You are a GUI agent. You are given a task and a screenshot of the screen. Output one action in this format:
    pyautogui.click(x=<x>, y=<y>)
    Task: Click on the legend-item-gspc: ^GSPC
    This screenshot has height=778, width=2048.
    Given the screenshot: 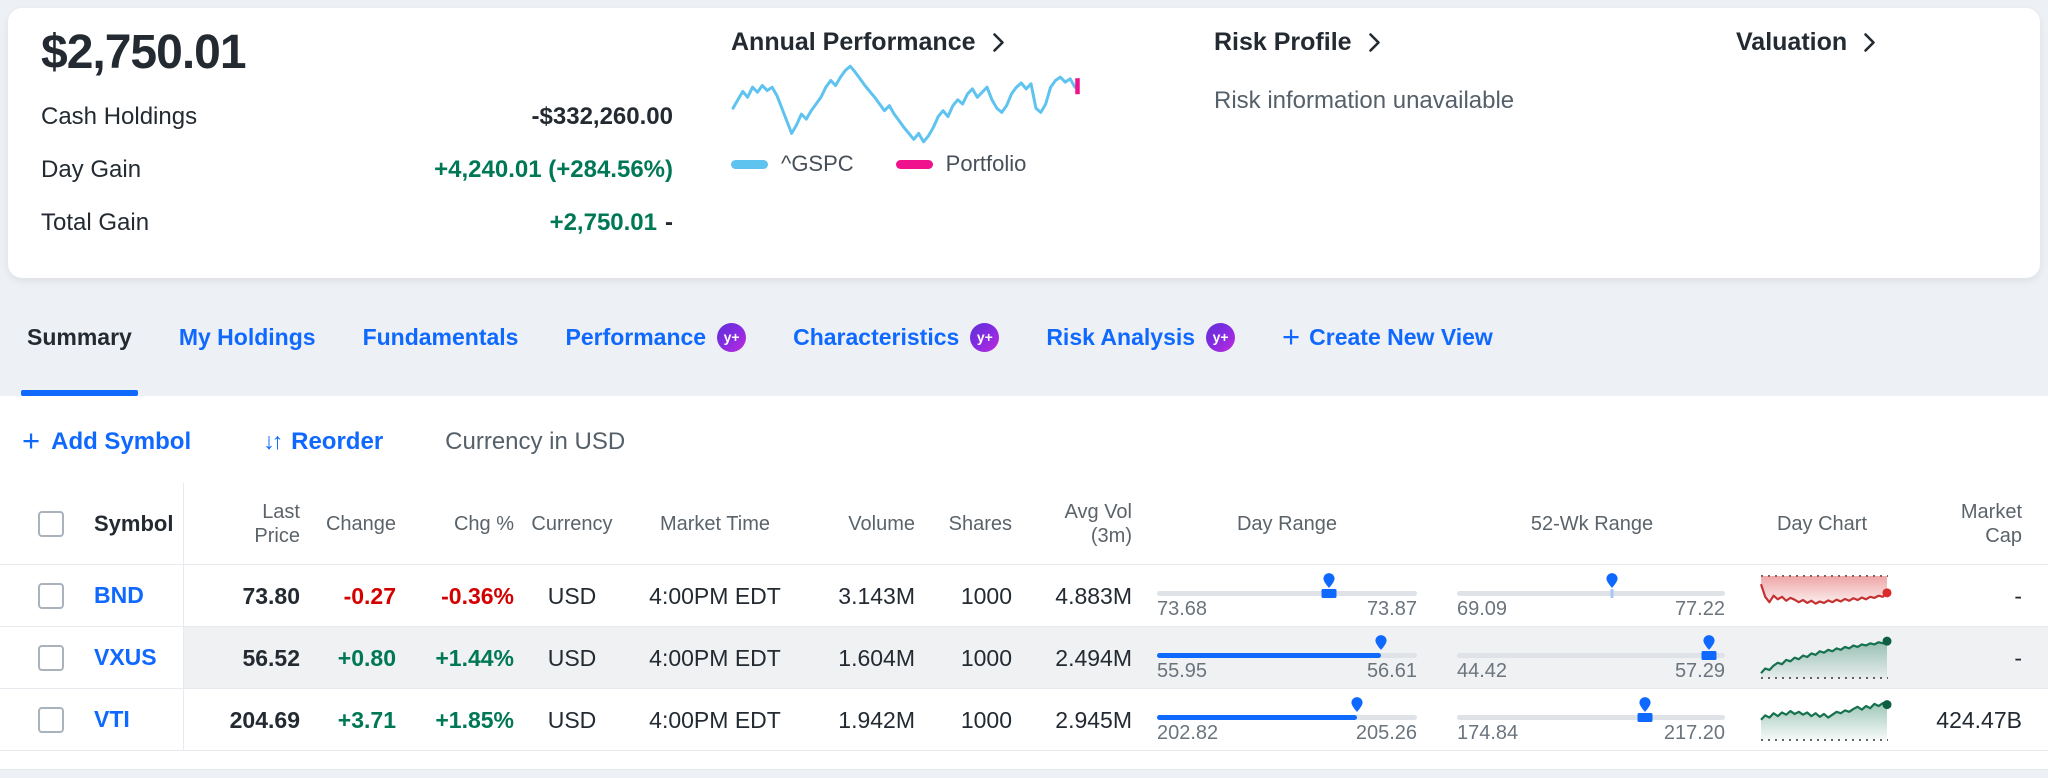 What is the action you would take?
    pyautogui.click(x=792, y=164)
    